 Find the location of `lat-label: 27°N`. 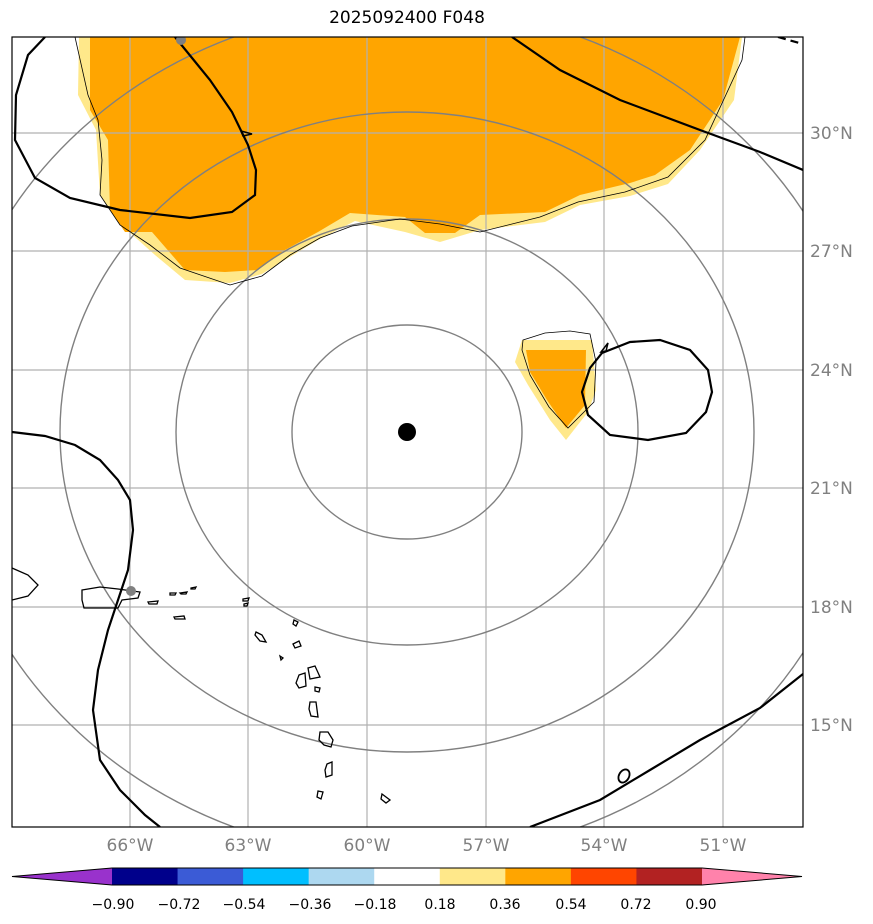

lat-label: 27°N is located at coordinates (831, 252).